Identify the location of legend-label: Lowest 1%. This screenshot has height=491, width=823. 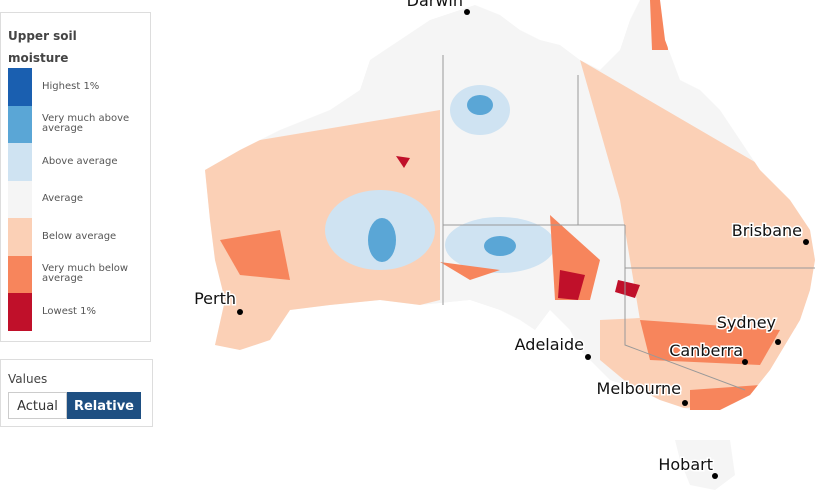
(69, 311).